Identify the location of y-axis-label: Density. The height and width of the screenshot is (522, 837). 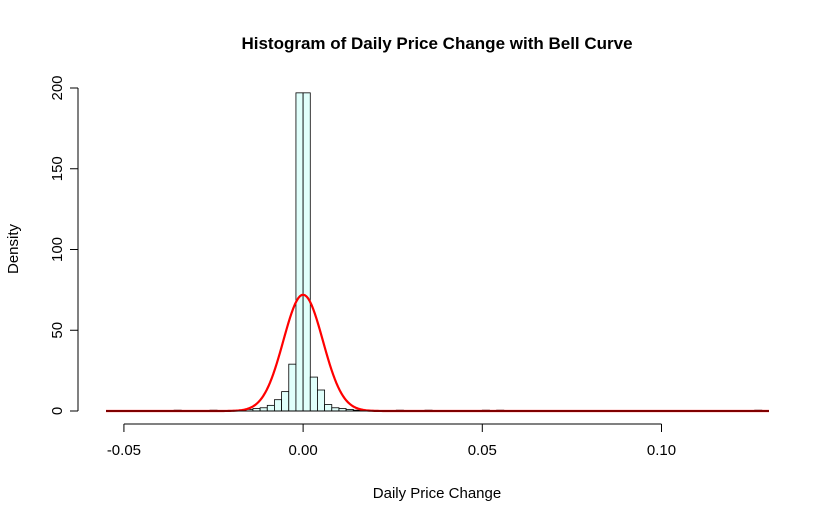
(13, 248).